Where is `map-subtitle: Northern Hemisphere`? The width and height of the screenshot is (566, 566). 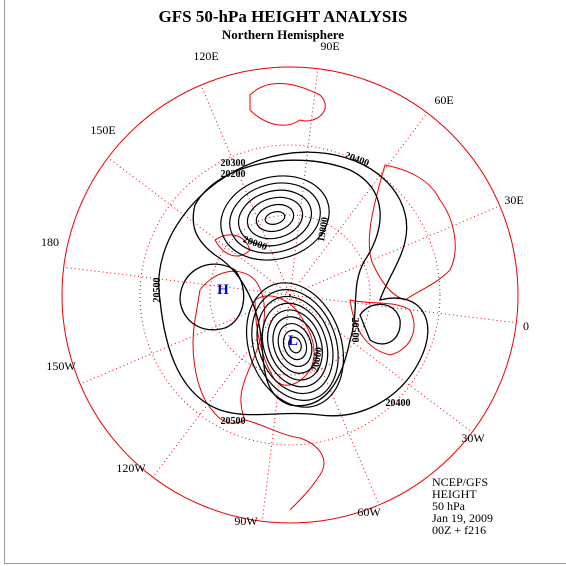
map-subtitle: Northern Hemisphere is located at coordinates (283, 34).